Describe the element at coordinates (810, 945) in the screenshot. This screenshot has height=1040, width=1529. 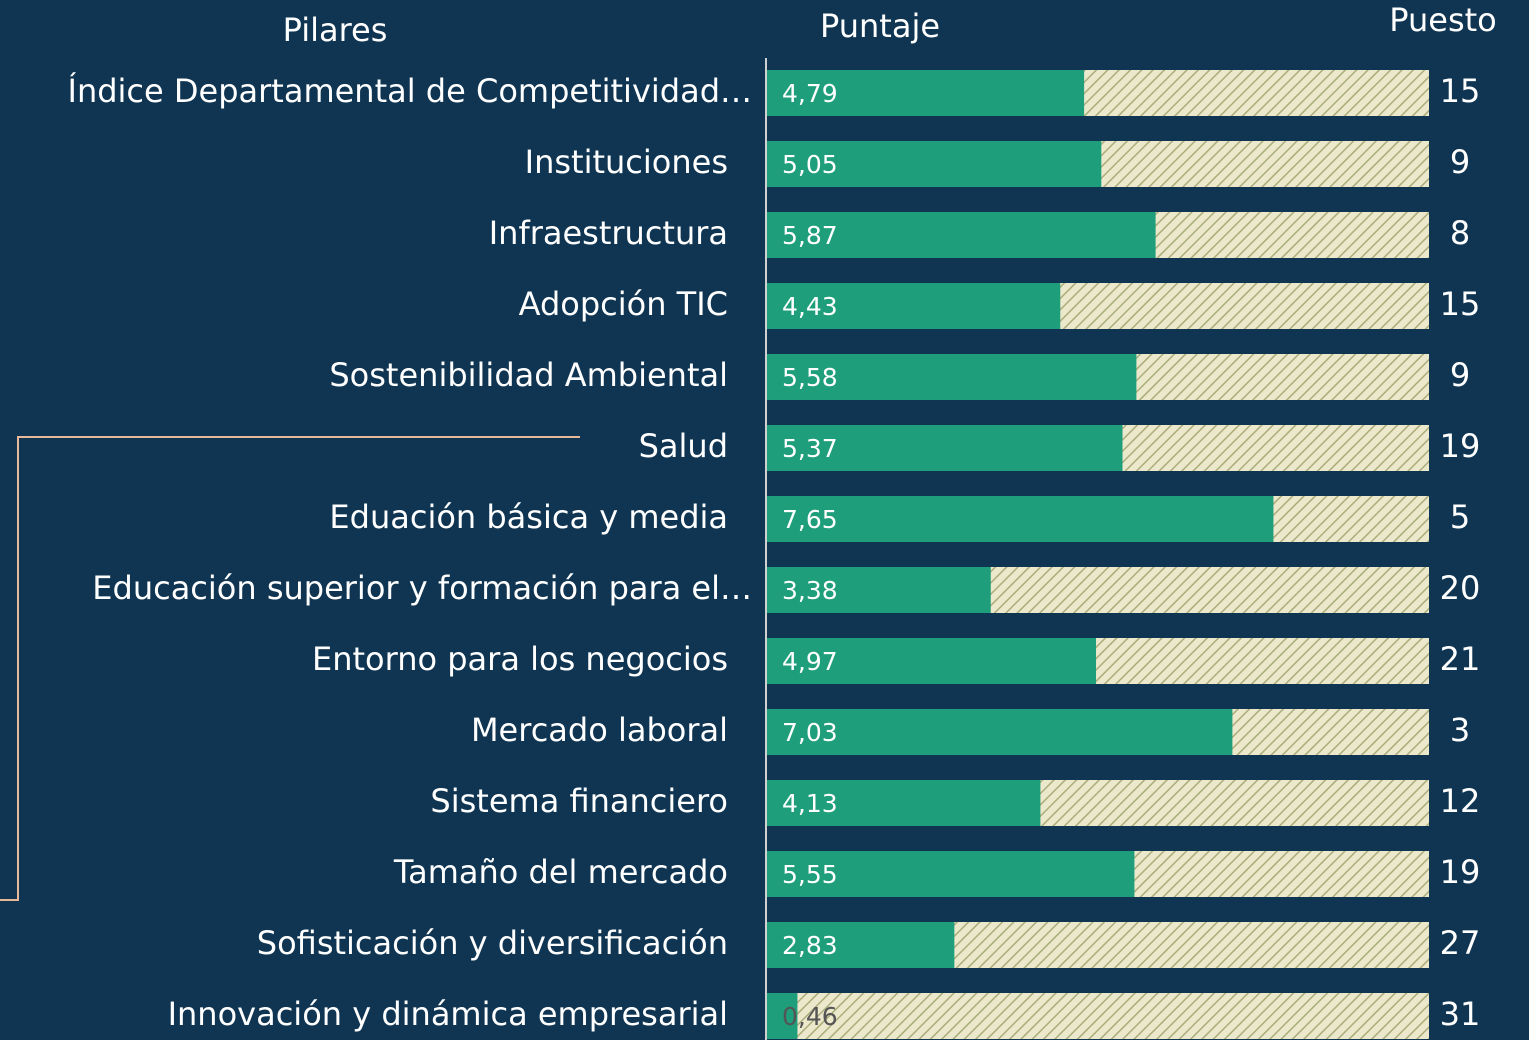
I see `value-label: 2,83` at that location.